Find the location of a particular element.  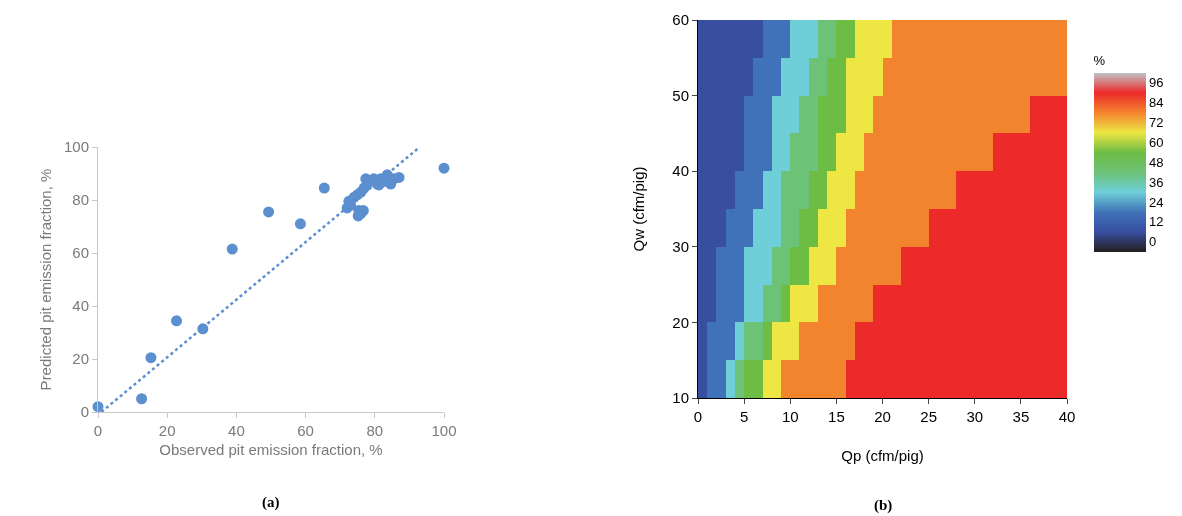

color-bar-label: 72 is located at coordinates (1156, 122).